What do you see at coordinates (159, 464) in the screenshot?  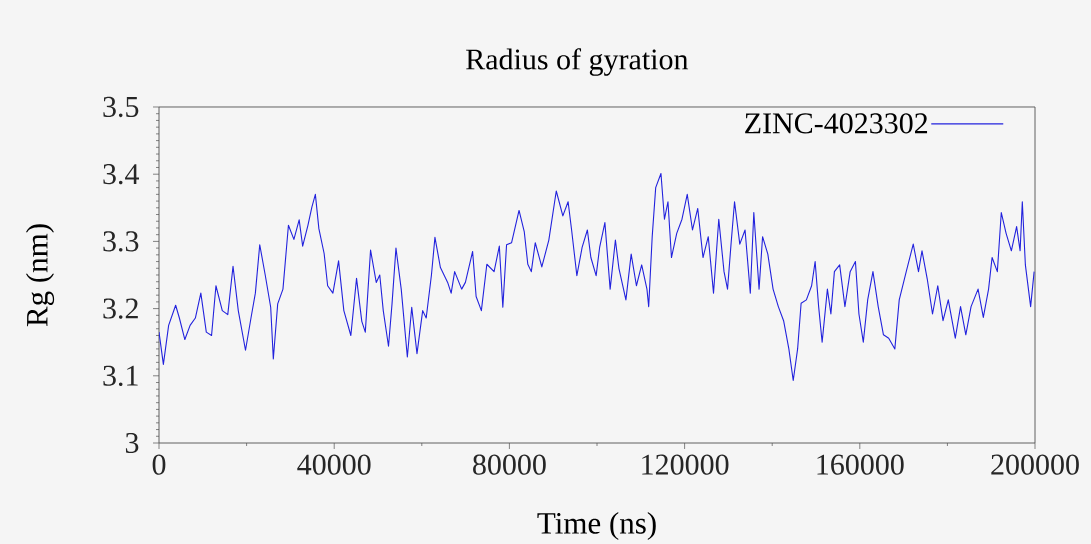 I see `x-tick-label: 0` at bounding box center [159, 464].